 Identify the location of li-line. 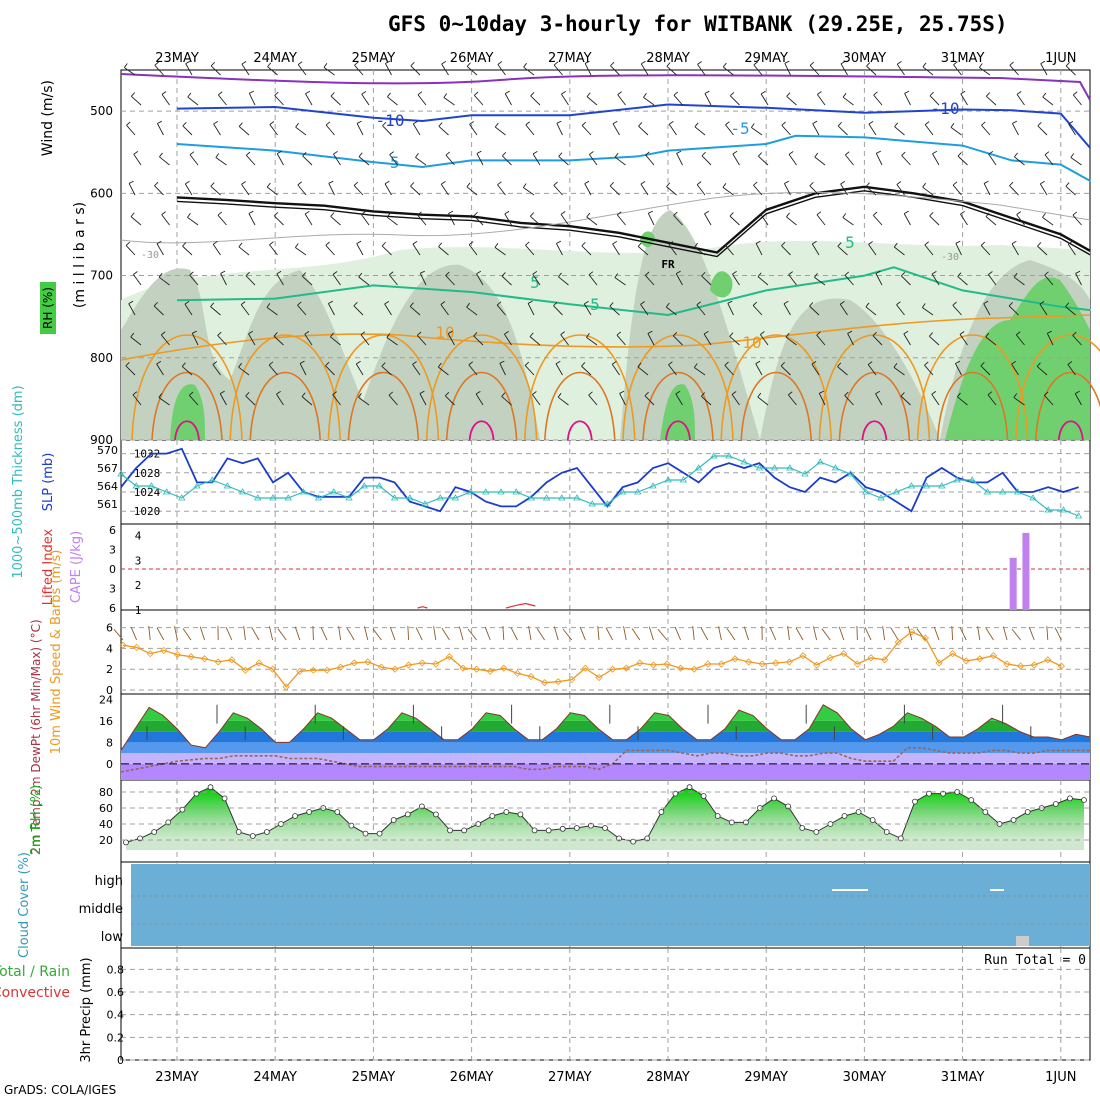
(422, 607).